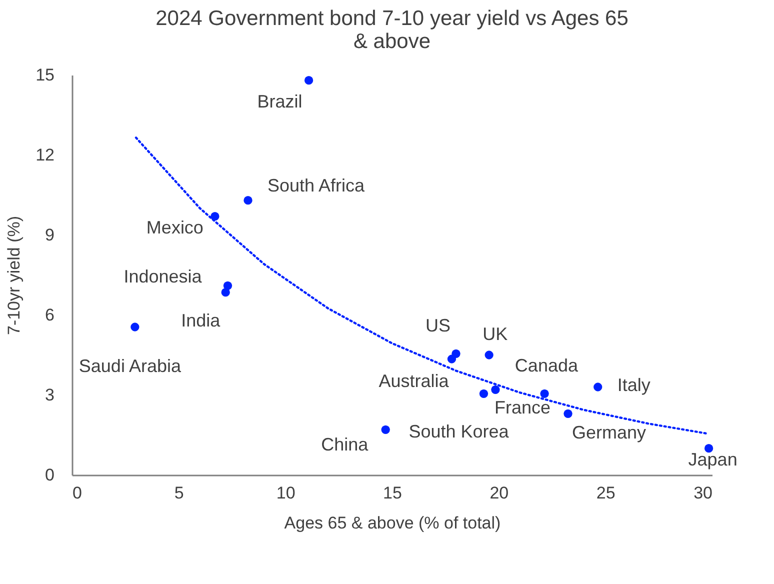  Describe the element at coordinates (49, 235) in the screenshot. I see `y-tick-label: 9` at that location.